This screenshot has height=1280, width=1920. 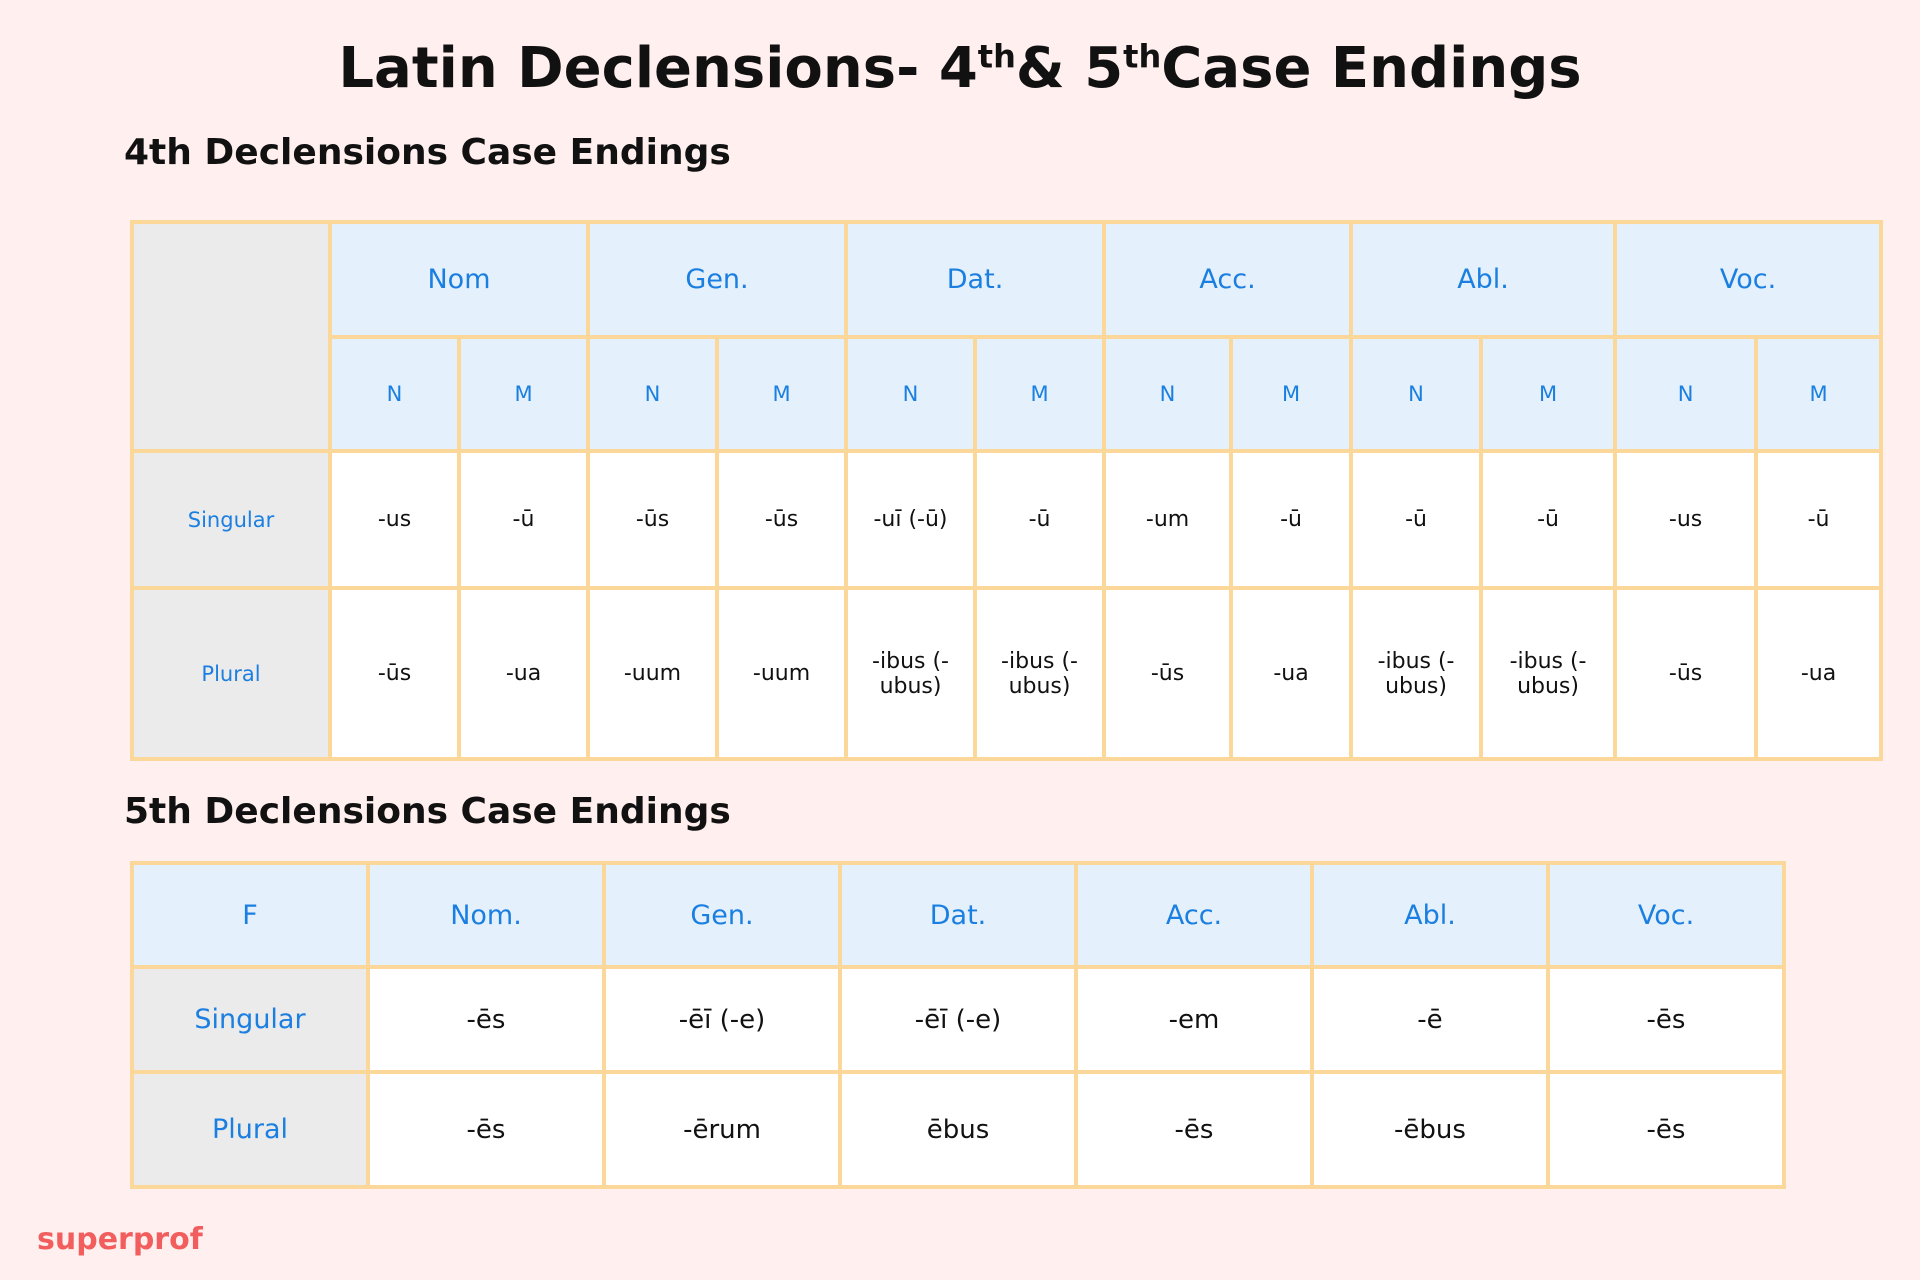 I want to click on cell: -uī (-ū), so click(x=911, y=519).